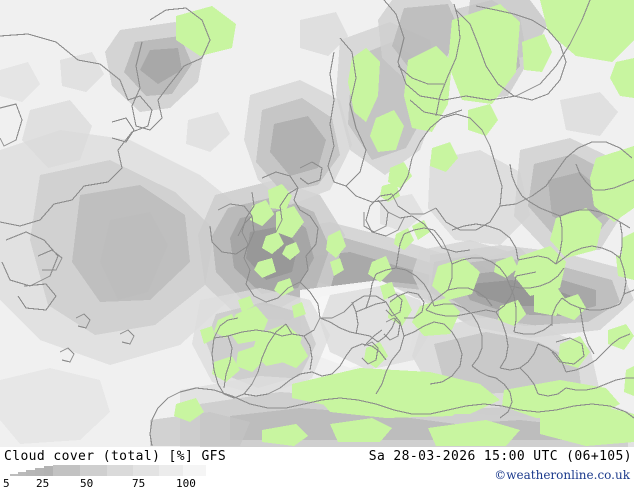 The image size is (634, 490). Describe the element at coordinates (115, 456) in the screenshot. I see `map-title: Cloud cover (total) [%] GFS` at that location.